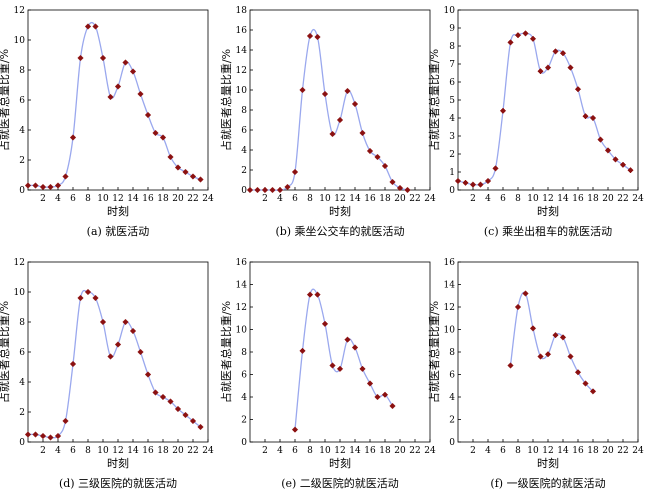 The image size is (650, 494). What do you see at coordinates (148, 451) in the screenshot?
I see `x-tick-label: 16` at bounding box center [148, 451].